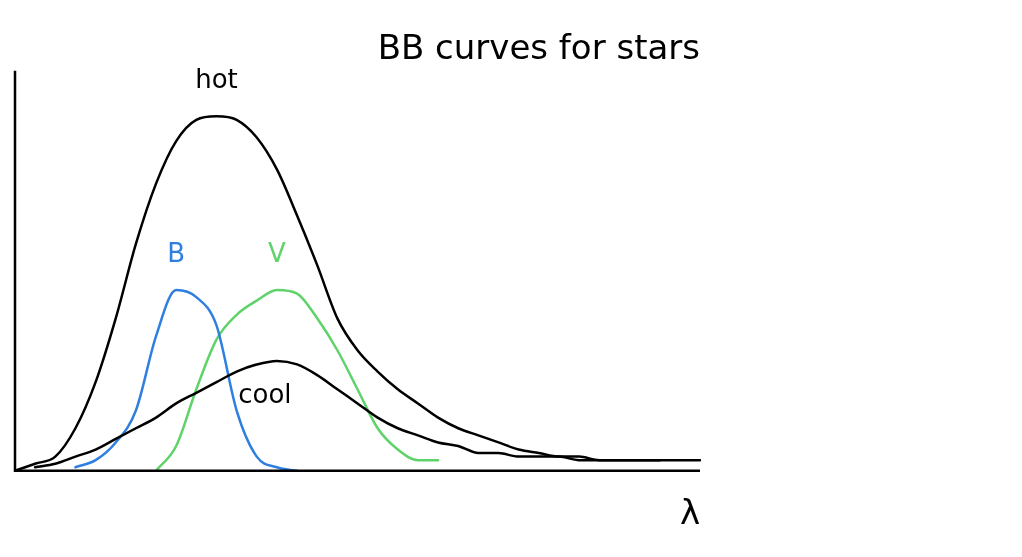  Describe the element at coordinates (265, 393) in the screenshot. I see `series-label: cool` at that location.